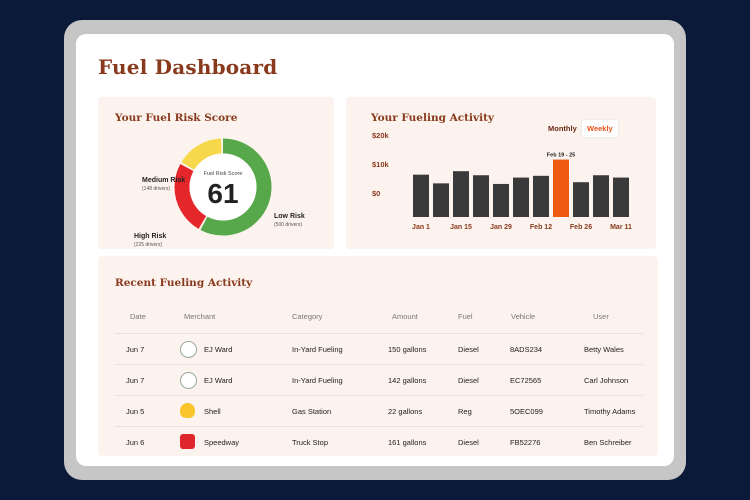  I want to click on high-risk-name: High Risk, so click(150, 236).